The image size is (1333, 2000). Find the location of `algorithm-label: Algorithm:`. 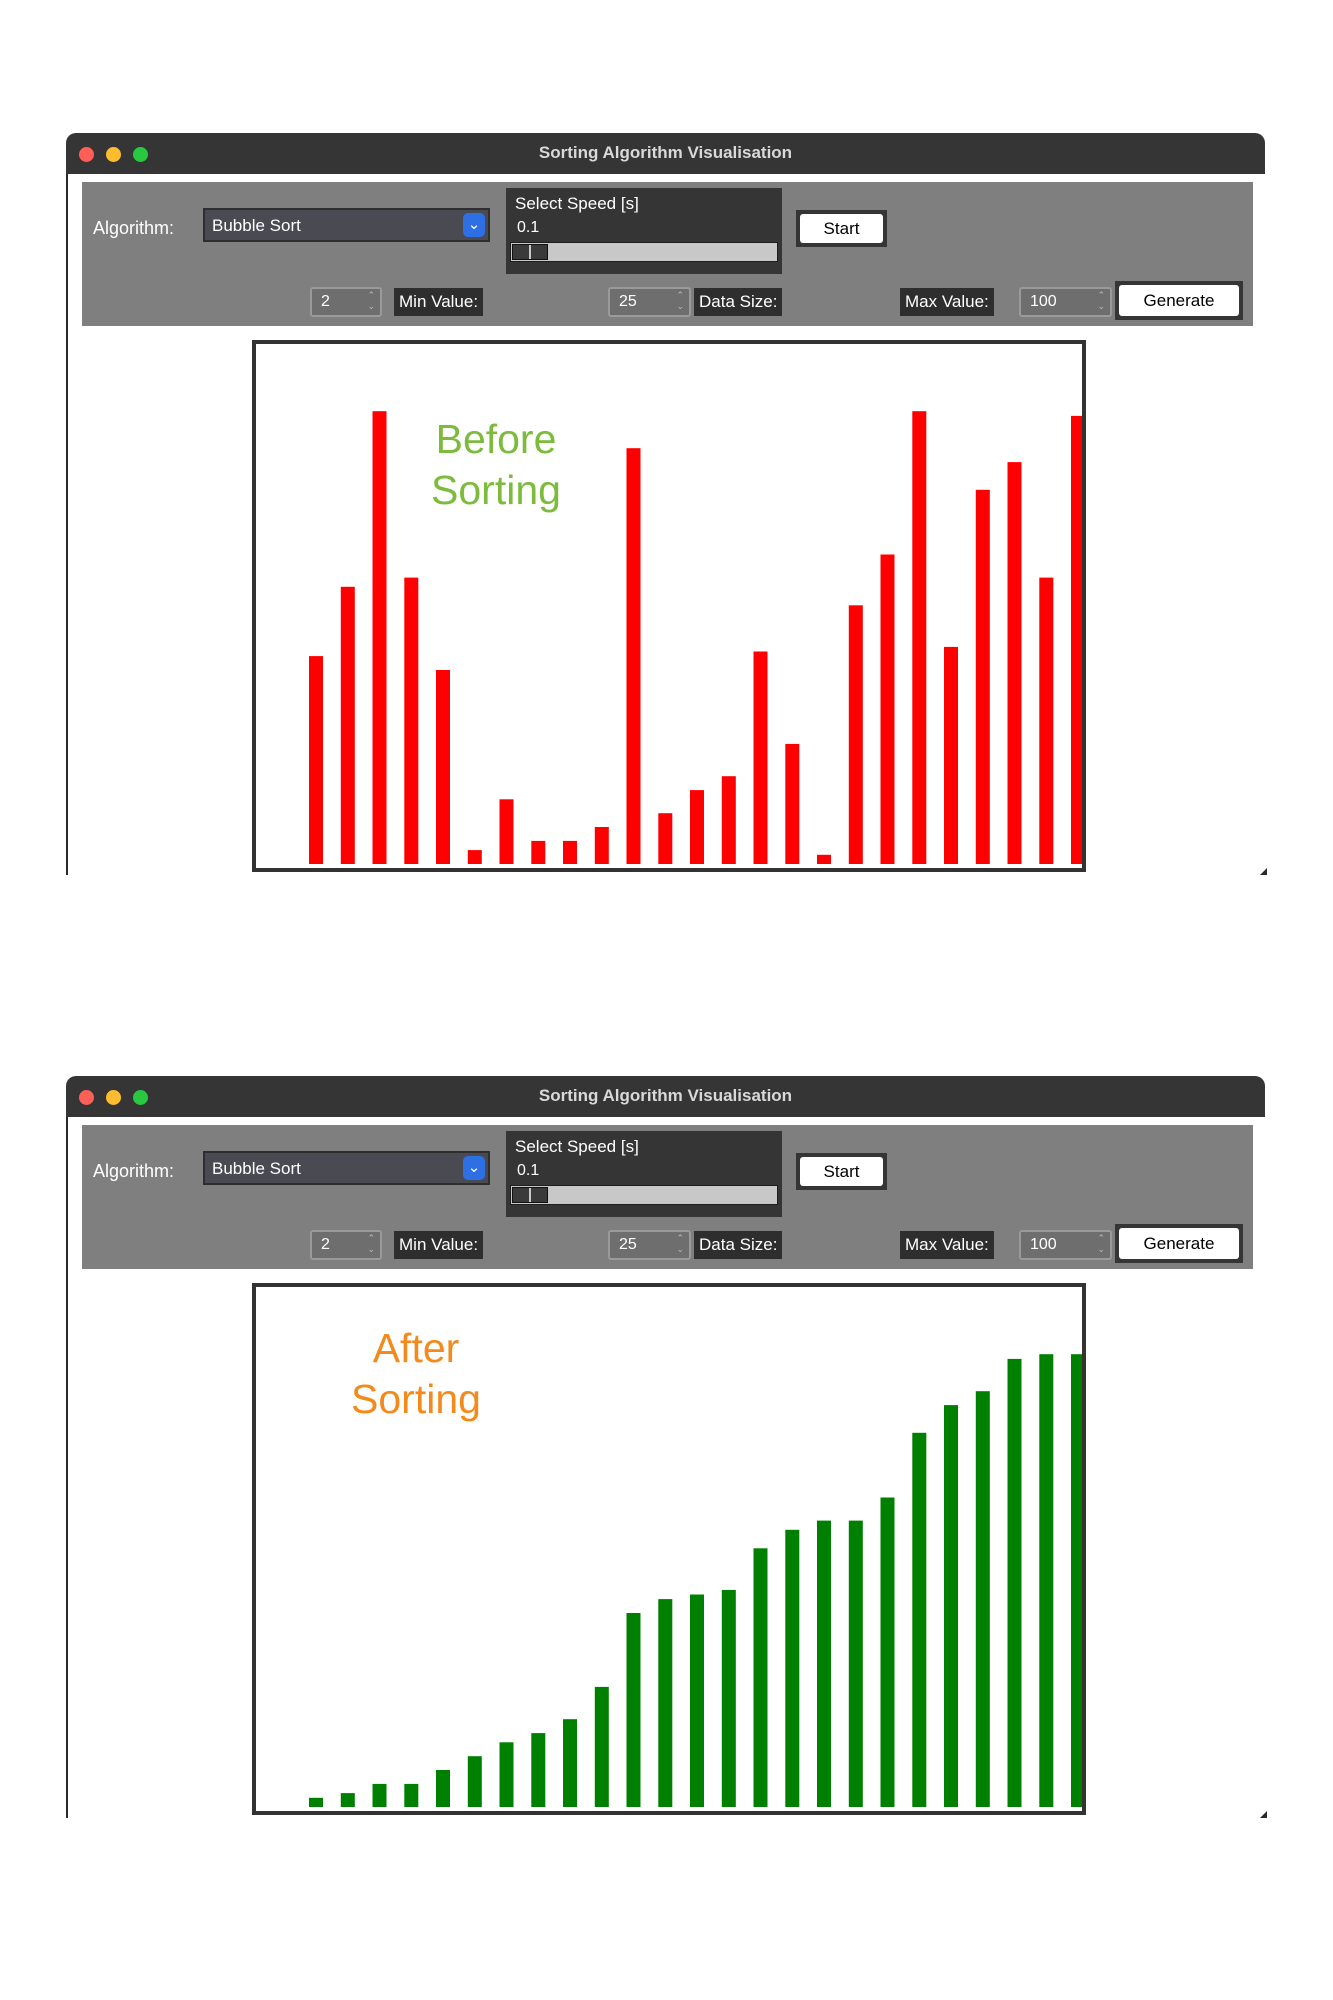

algorithm-label: Algorithm: is located at coordinates (134, 1171).